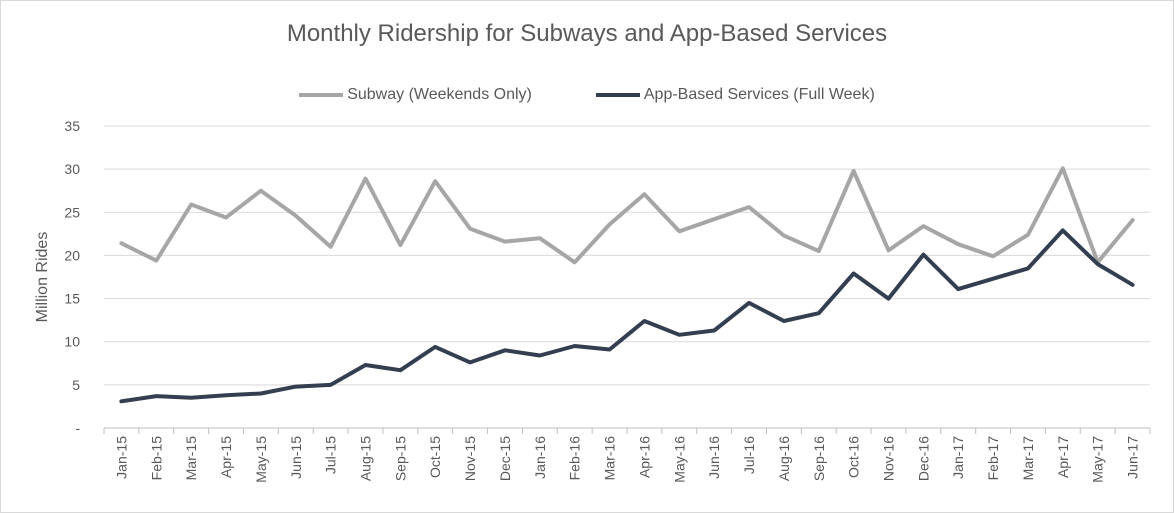 The image size is (1174, 513). I want to click on x-tick-label: Sep-16, so click(819, 458).